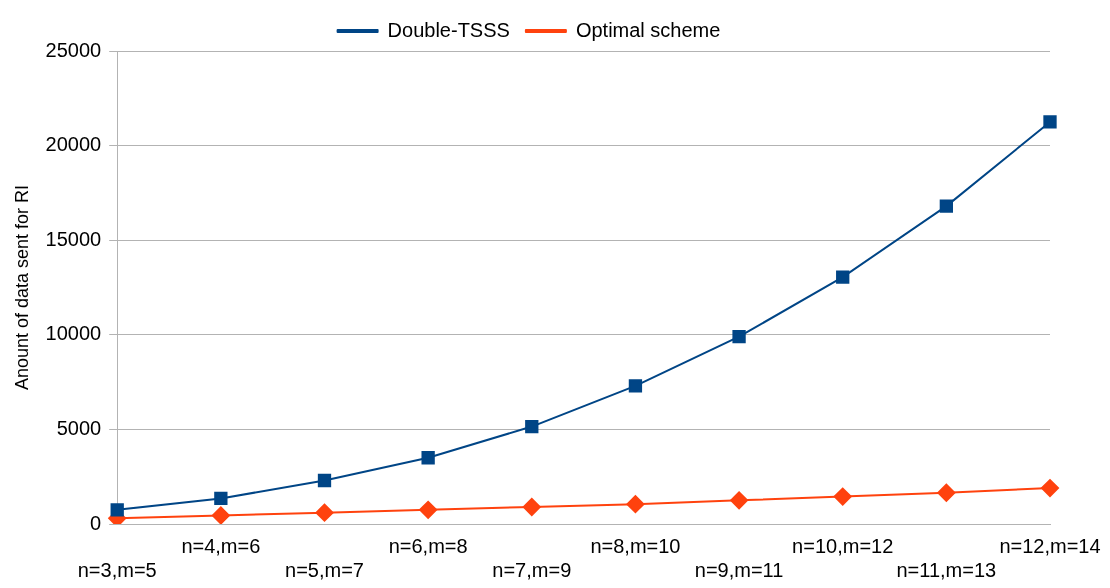 This screenshot has width=1110, height=588. Describe the element at coordinates (532, 569) in the screenshot. I see `x-tick-label: n=7,m=9` at that location.